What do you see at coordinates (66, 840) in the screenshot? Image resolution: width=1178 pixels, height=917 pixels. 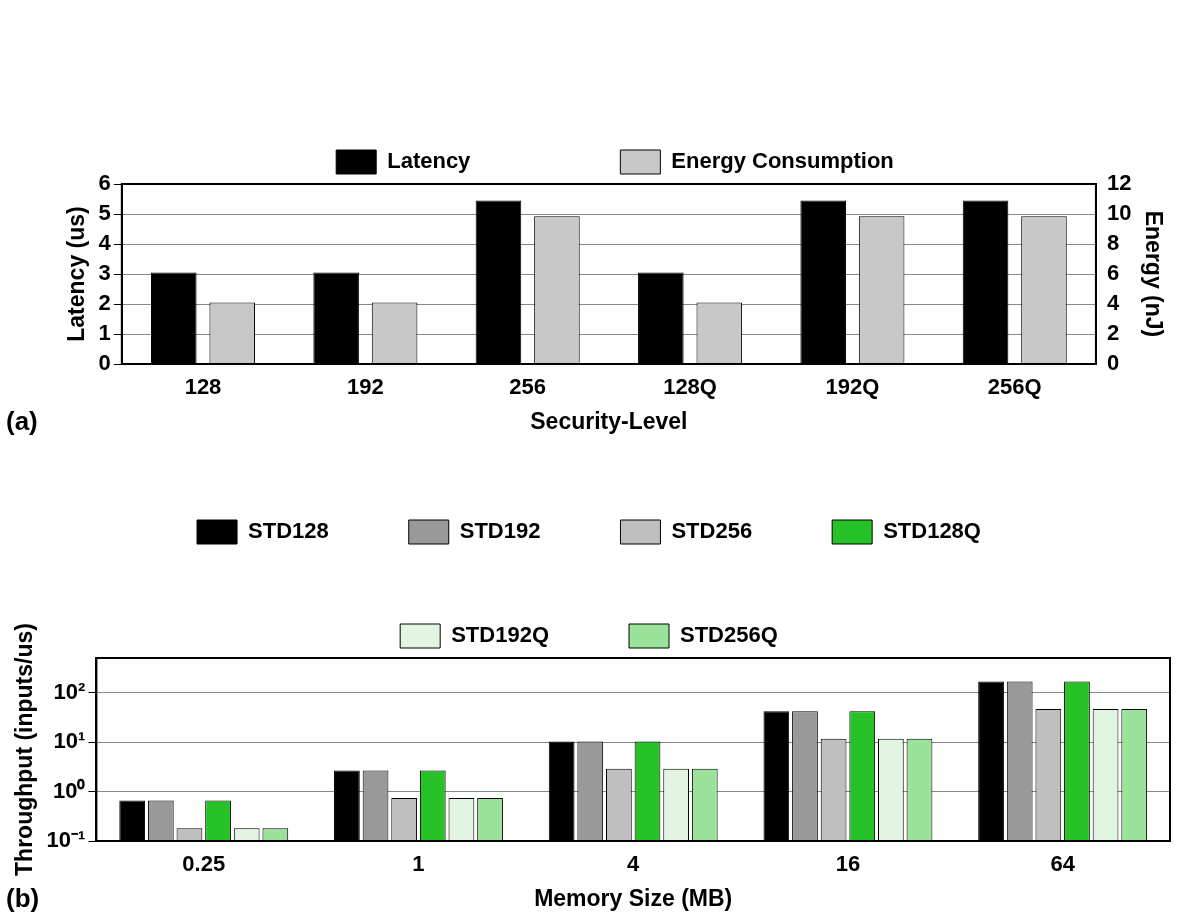 I see `y-tick-label: 10⁻¹` at bounding box center [66, 840].